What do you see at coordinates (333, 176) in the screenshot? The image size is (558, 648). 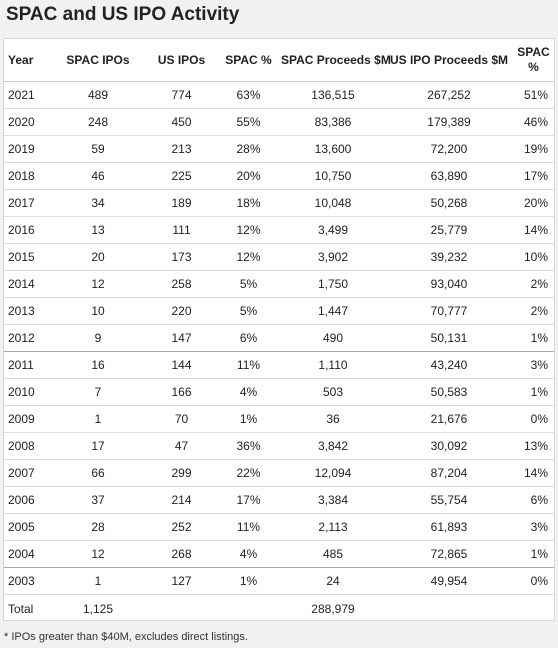 I see `cell-spac-proceeds: 10,750` at bounding box center [333, 176].